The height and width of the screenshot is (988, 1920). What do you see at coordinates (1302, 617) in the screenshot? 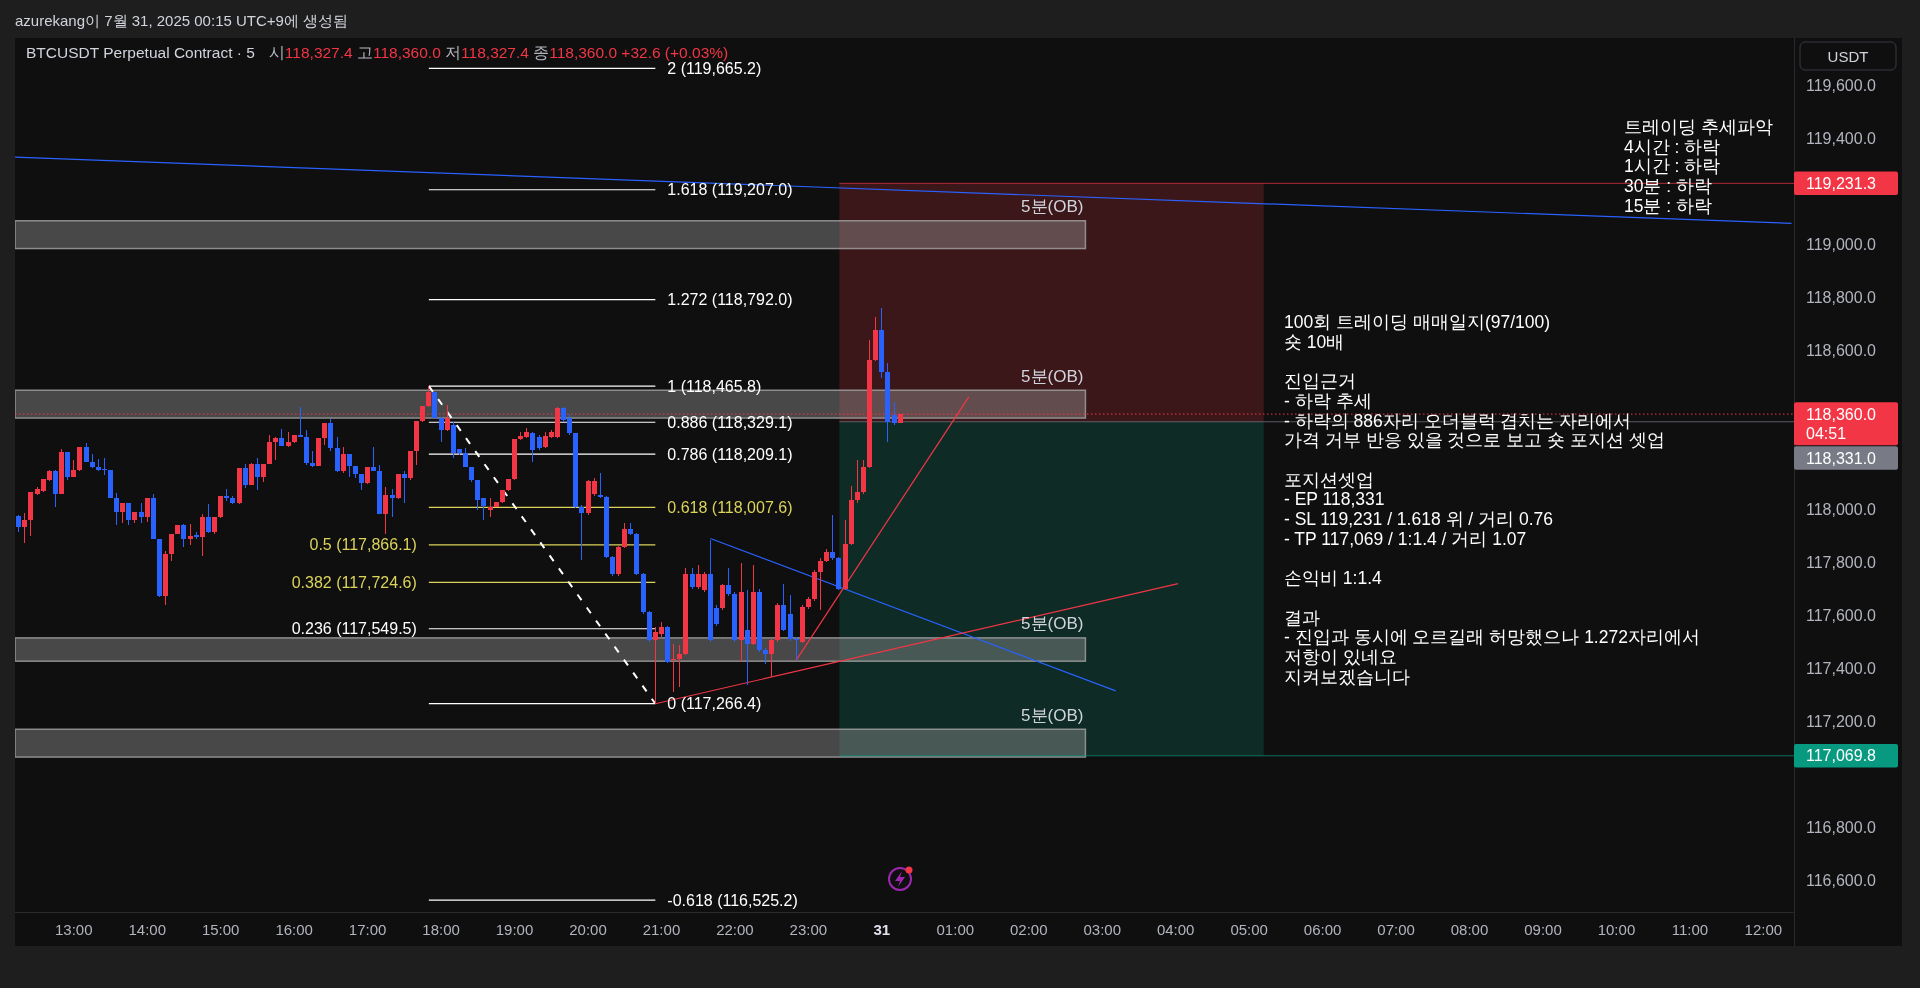
I see `annotation: 결과` at bounding box center [1302, 617].